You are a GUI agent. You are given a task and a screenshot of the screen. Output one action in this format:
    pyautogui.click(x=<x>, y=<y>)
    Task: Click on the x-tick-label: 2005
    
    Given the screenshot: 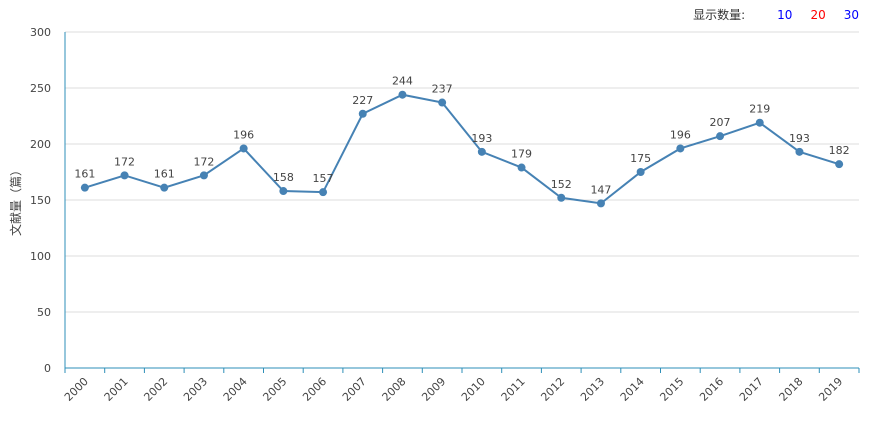 What is the action you would take?
    pyautogui.click(x=274, y=389)
    